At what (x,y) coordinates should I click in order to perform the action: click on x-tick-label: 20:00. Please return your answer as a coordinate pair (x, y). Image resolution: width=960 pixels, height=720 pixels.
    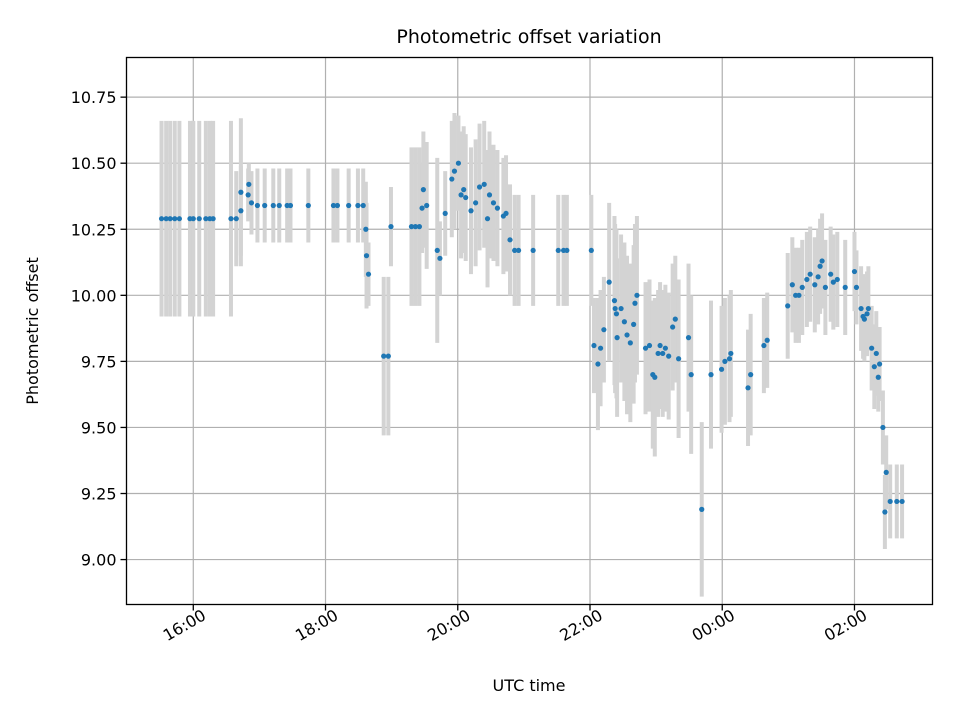
    Looking at the image, I should click on (448, 626).